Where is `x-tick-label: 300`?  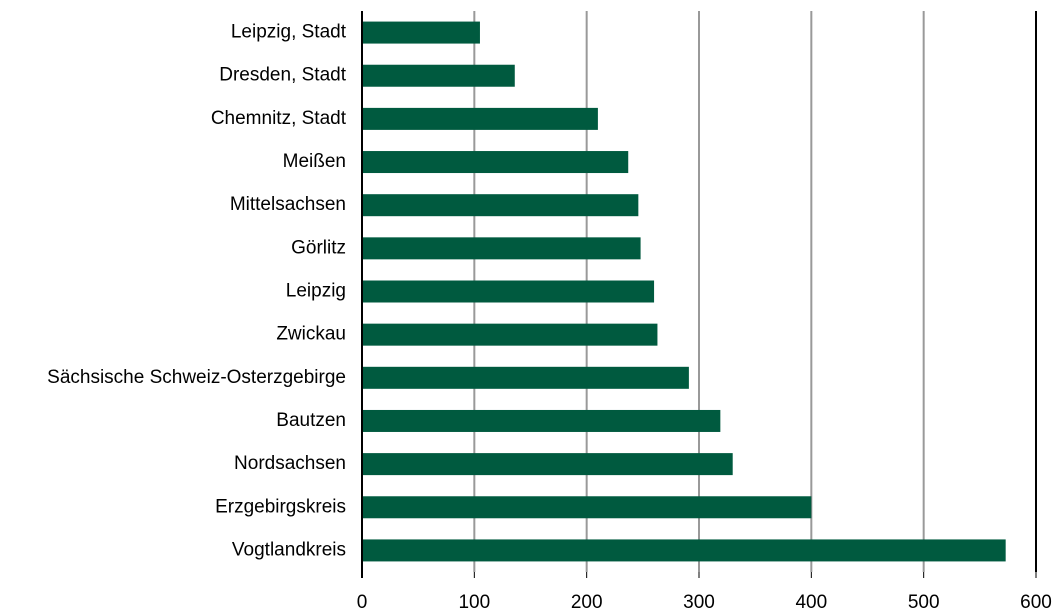 x-tick-label: 300 is located at coordinates (699, 601).